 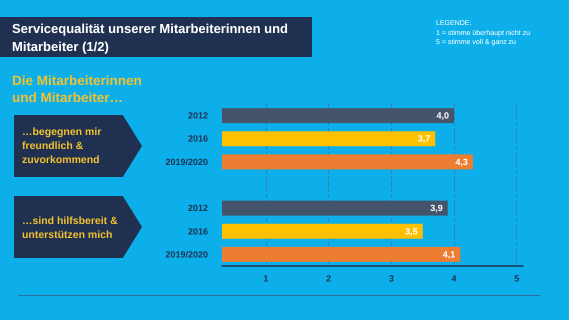 What do you see at coordinates (156, 37) in the screenshot?
I see `chart-title: Servicequalität unserer Mitarbeiterinnen und Mitarbeiter (1/2)` at bounding box center [156, 37].